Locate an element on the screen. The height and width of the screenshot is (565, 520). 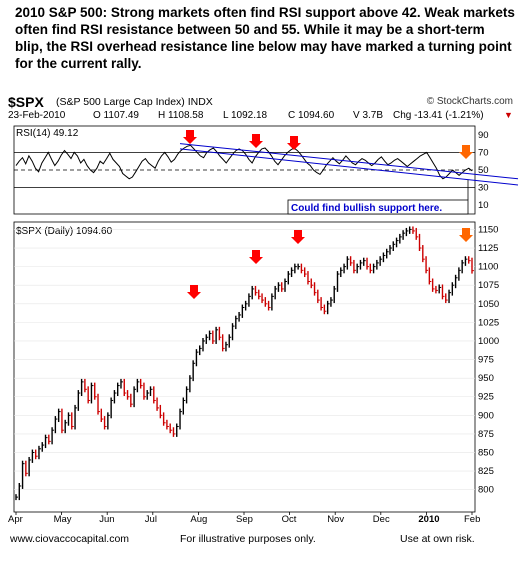
price-tick-label: 1100 is located at coordinates (488, 267).